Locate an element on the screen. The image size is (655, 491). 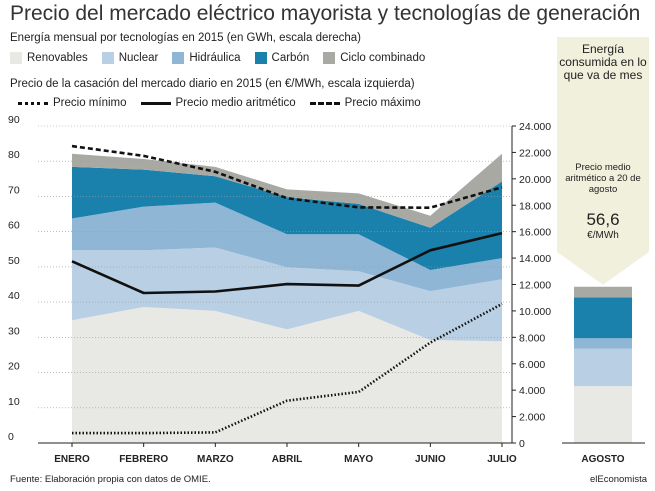
ciclo-swatch is located at coordinates (329, 58).